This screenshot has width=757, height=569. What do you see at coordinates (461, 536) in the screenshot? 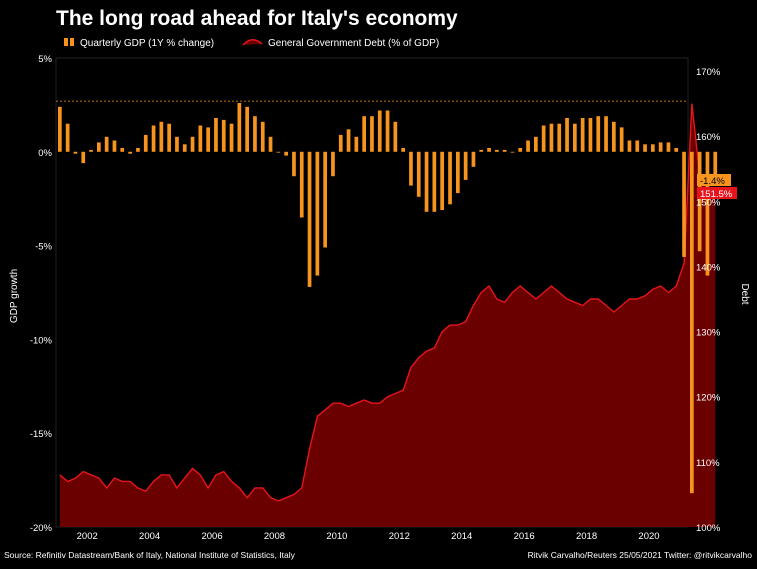
I see `x-tick-label: 2014` at bounding box center [461, 536].